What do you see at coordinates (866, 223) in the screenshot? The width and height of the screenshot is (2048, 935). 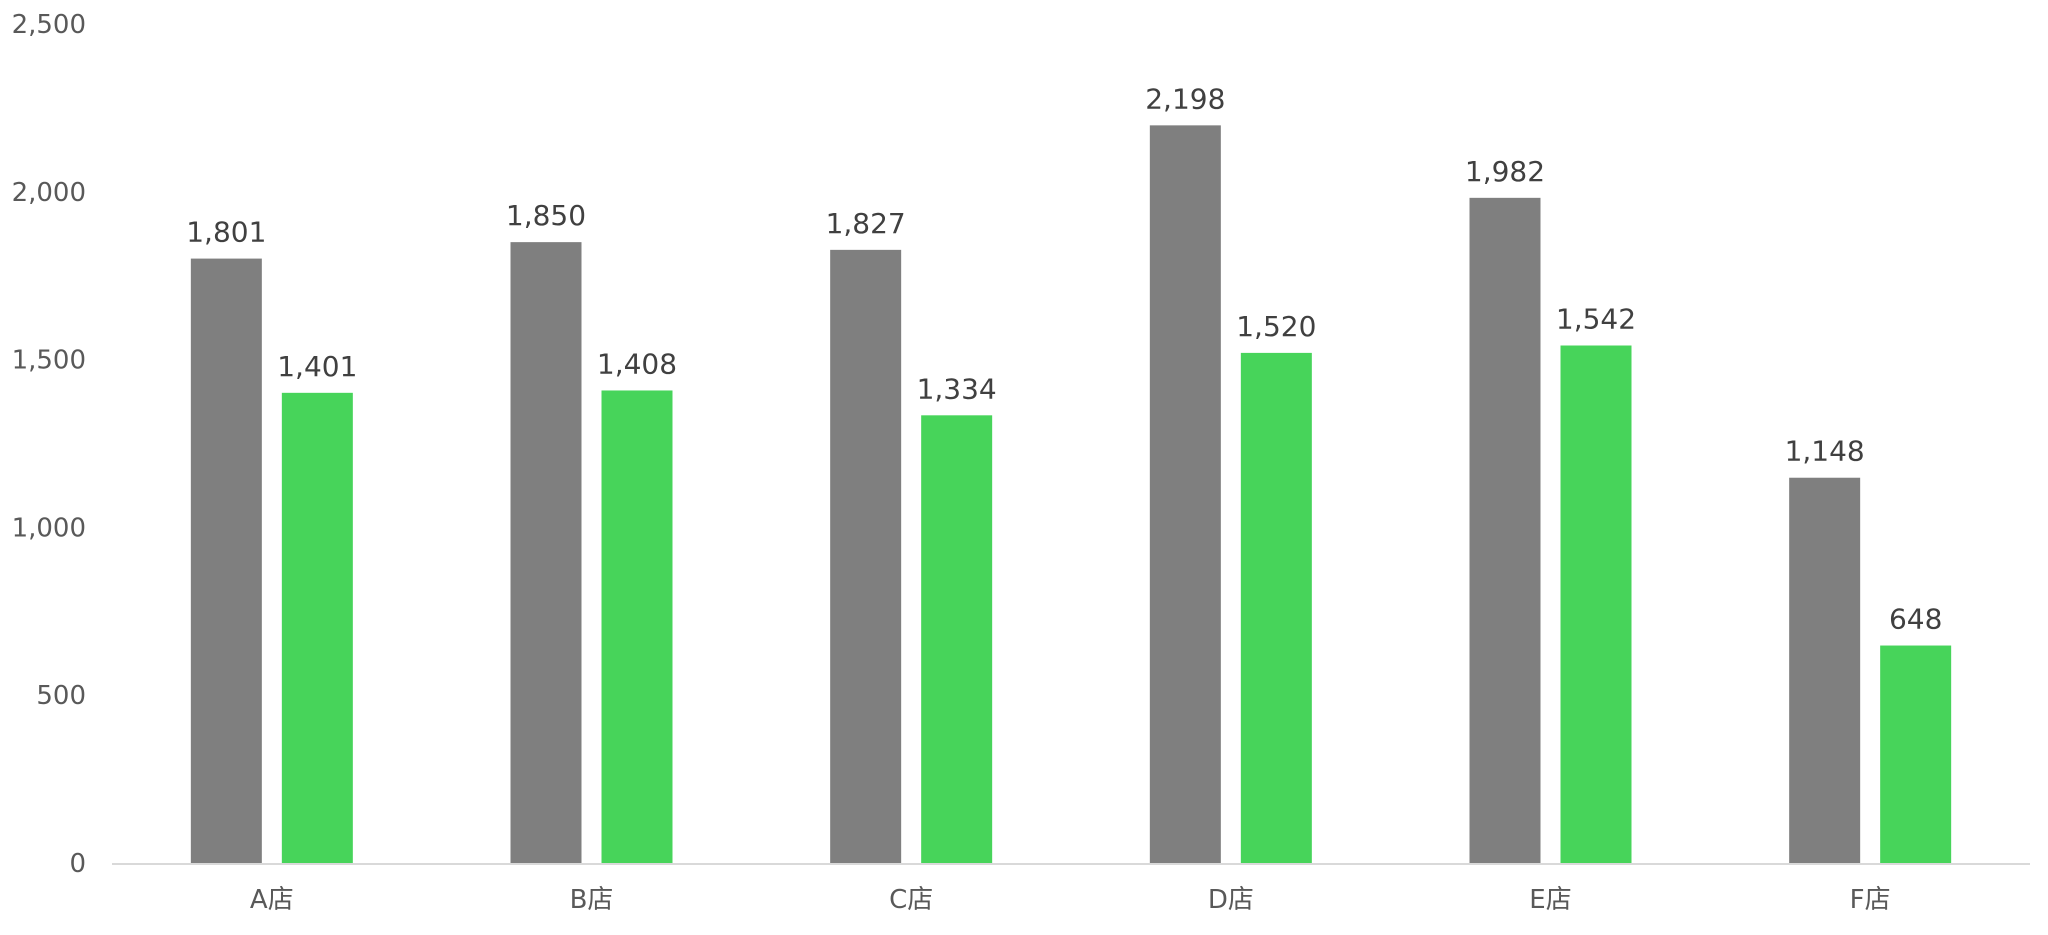 I see `data-label: 1,827` at bounding box center [866, 223].